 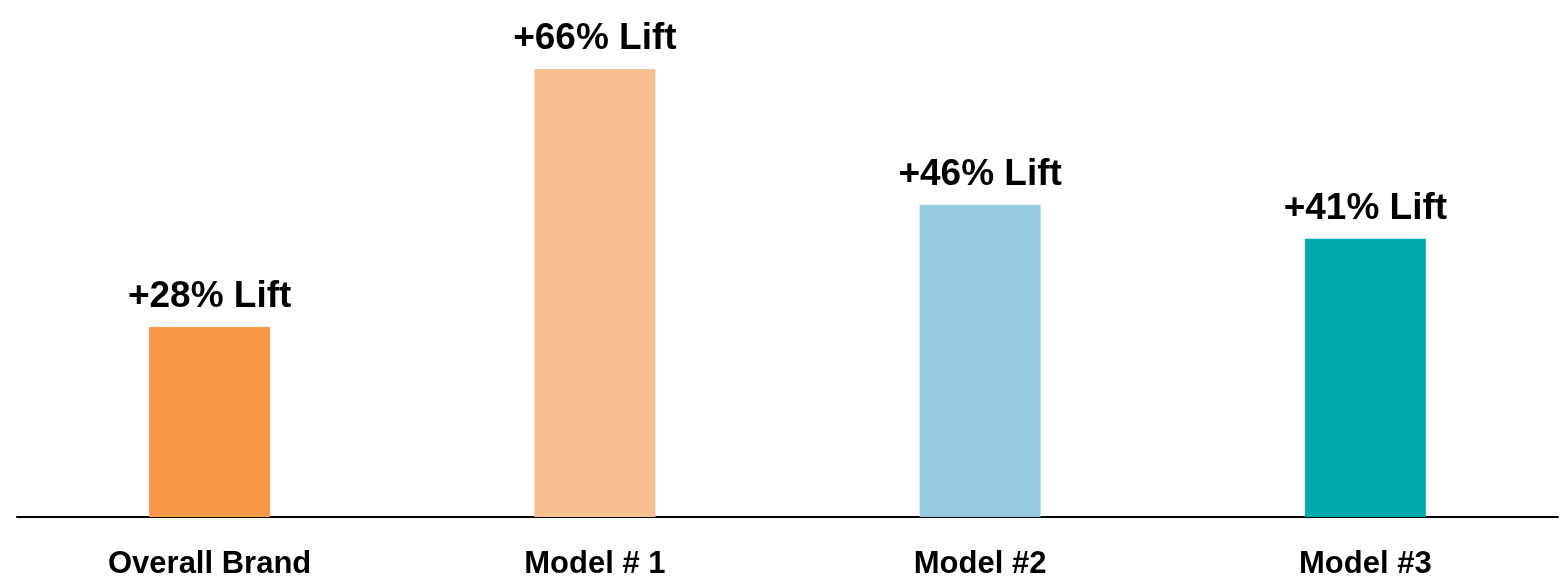 I want to click on x-tick-label: Model #2, so click(x=980, y=562).